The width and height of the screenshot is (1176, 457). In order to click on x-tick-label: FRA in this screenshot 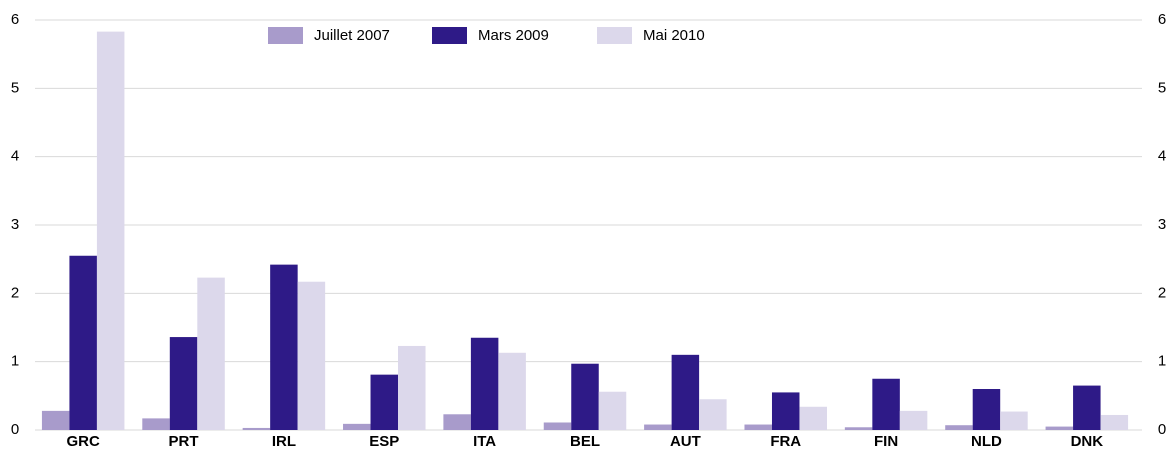, I will do `click(785, 441)`.